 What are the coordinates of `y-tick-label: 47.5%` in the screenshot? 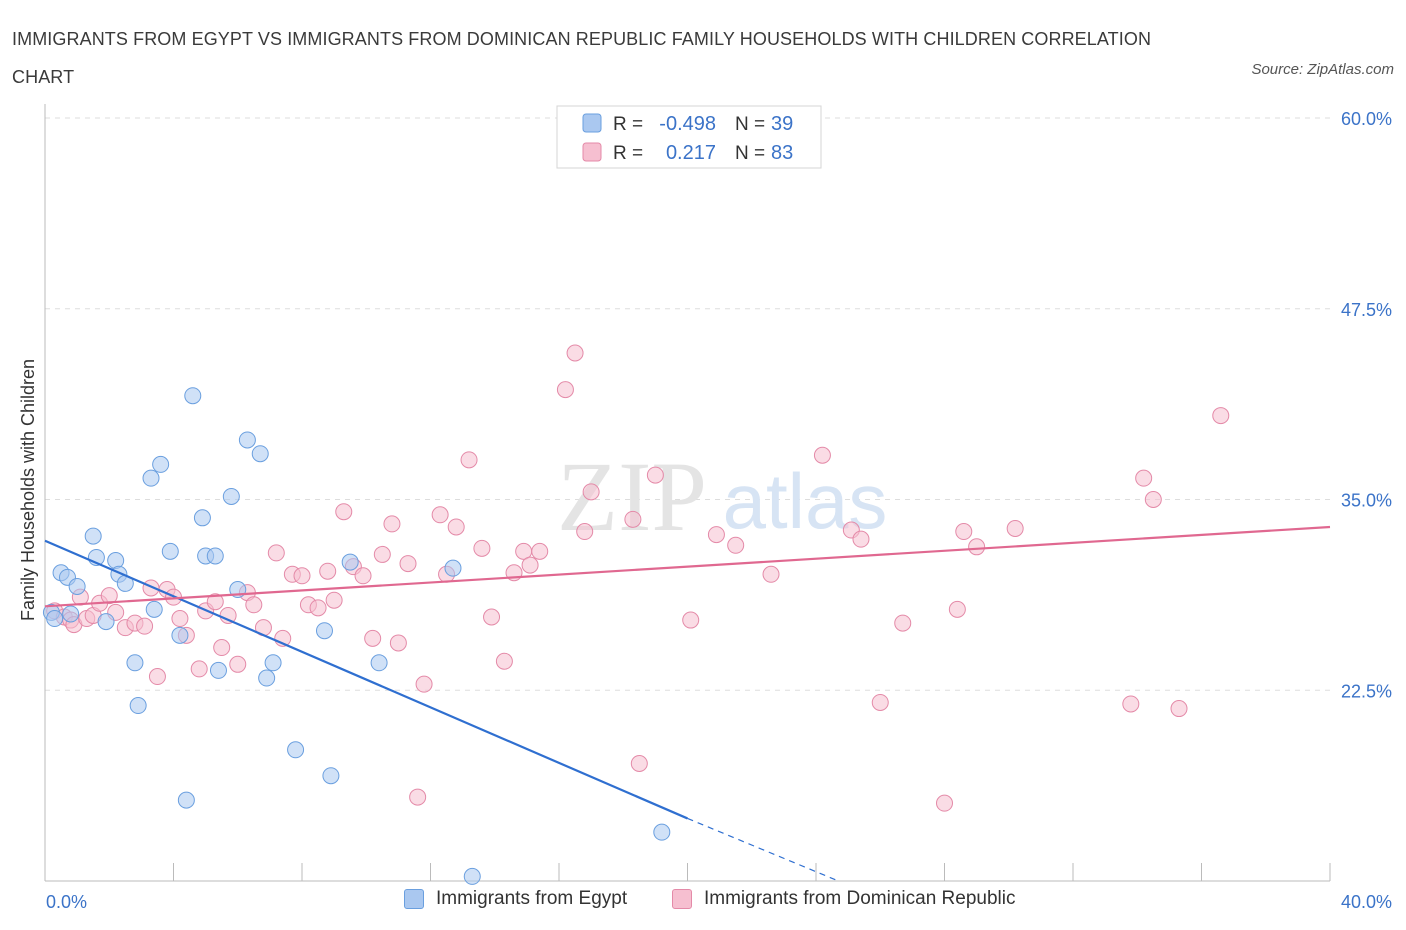 It's located at (1366, 310).